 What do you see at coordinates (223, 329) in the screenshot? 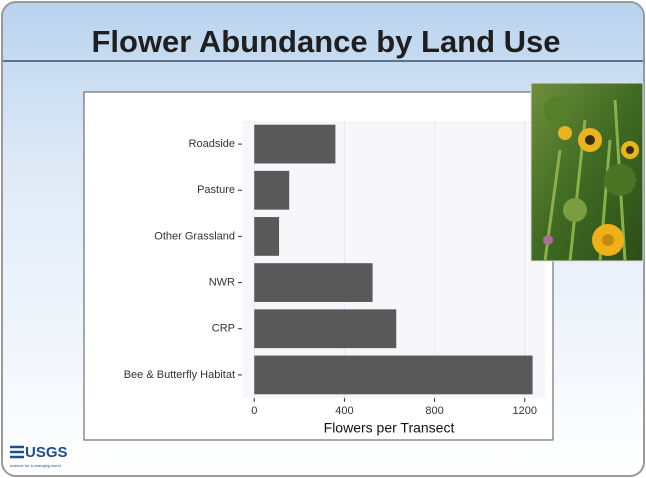
I see `y-tick-label: CRP` at bounding box center [223, 329].